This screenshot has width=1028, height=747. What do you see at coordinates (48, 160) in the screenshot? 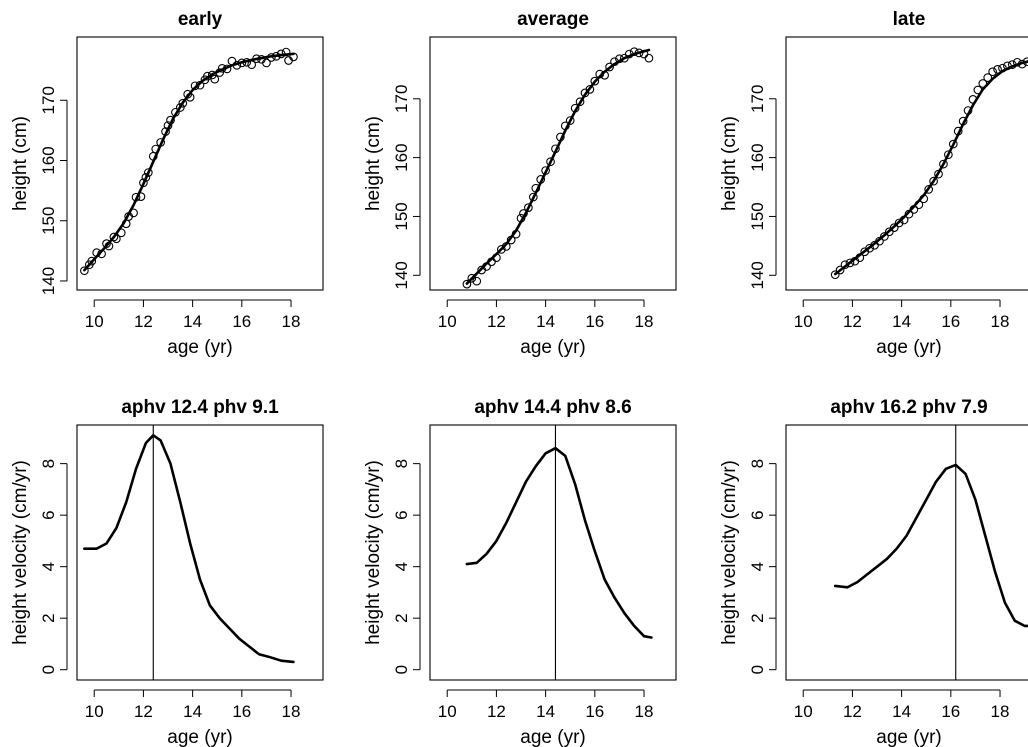
I see `y-tick-label: 160` at bounding box center [48, 160].